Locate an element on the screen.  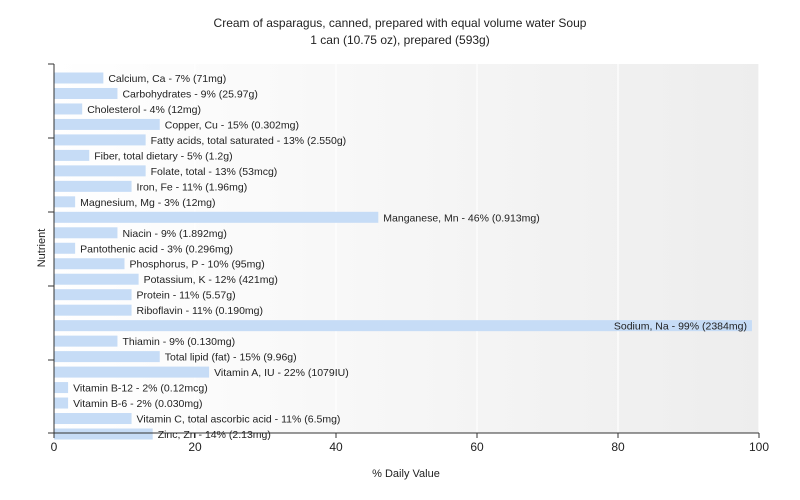
x-tick-label: 60 is located at coordinates (477, 447).